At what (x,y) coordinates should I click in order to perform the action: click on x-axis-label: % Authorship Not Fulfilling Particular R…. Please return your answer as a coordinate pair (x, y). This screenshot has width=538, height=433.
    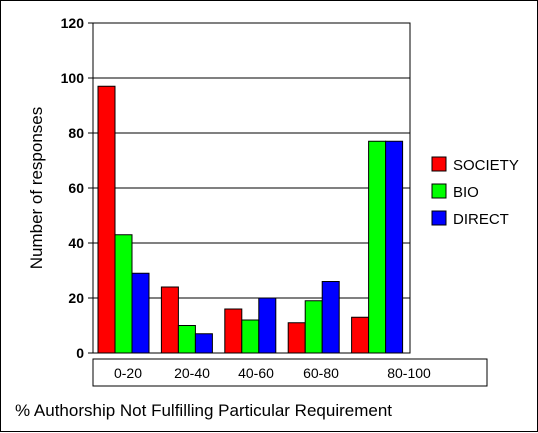
    Looking at the image, I should click on (203, 410).